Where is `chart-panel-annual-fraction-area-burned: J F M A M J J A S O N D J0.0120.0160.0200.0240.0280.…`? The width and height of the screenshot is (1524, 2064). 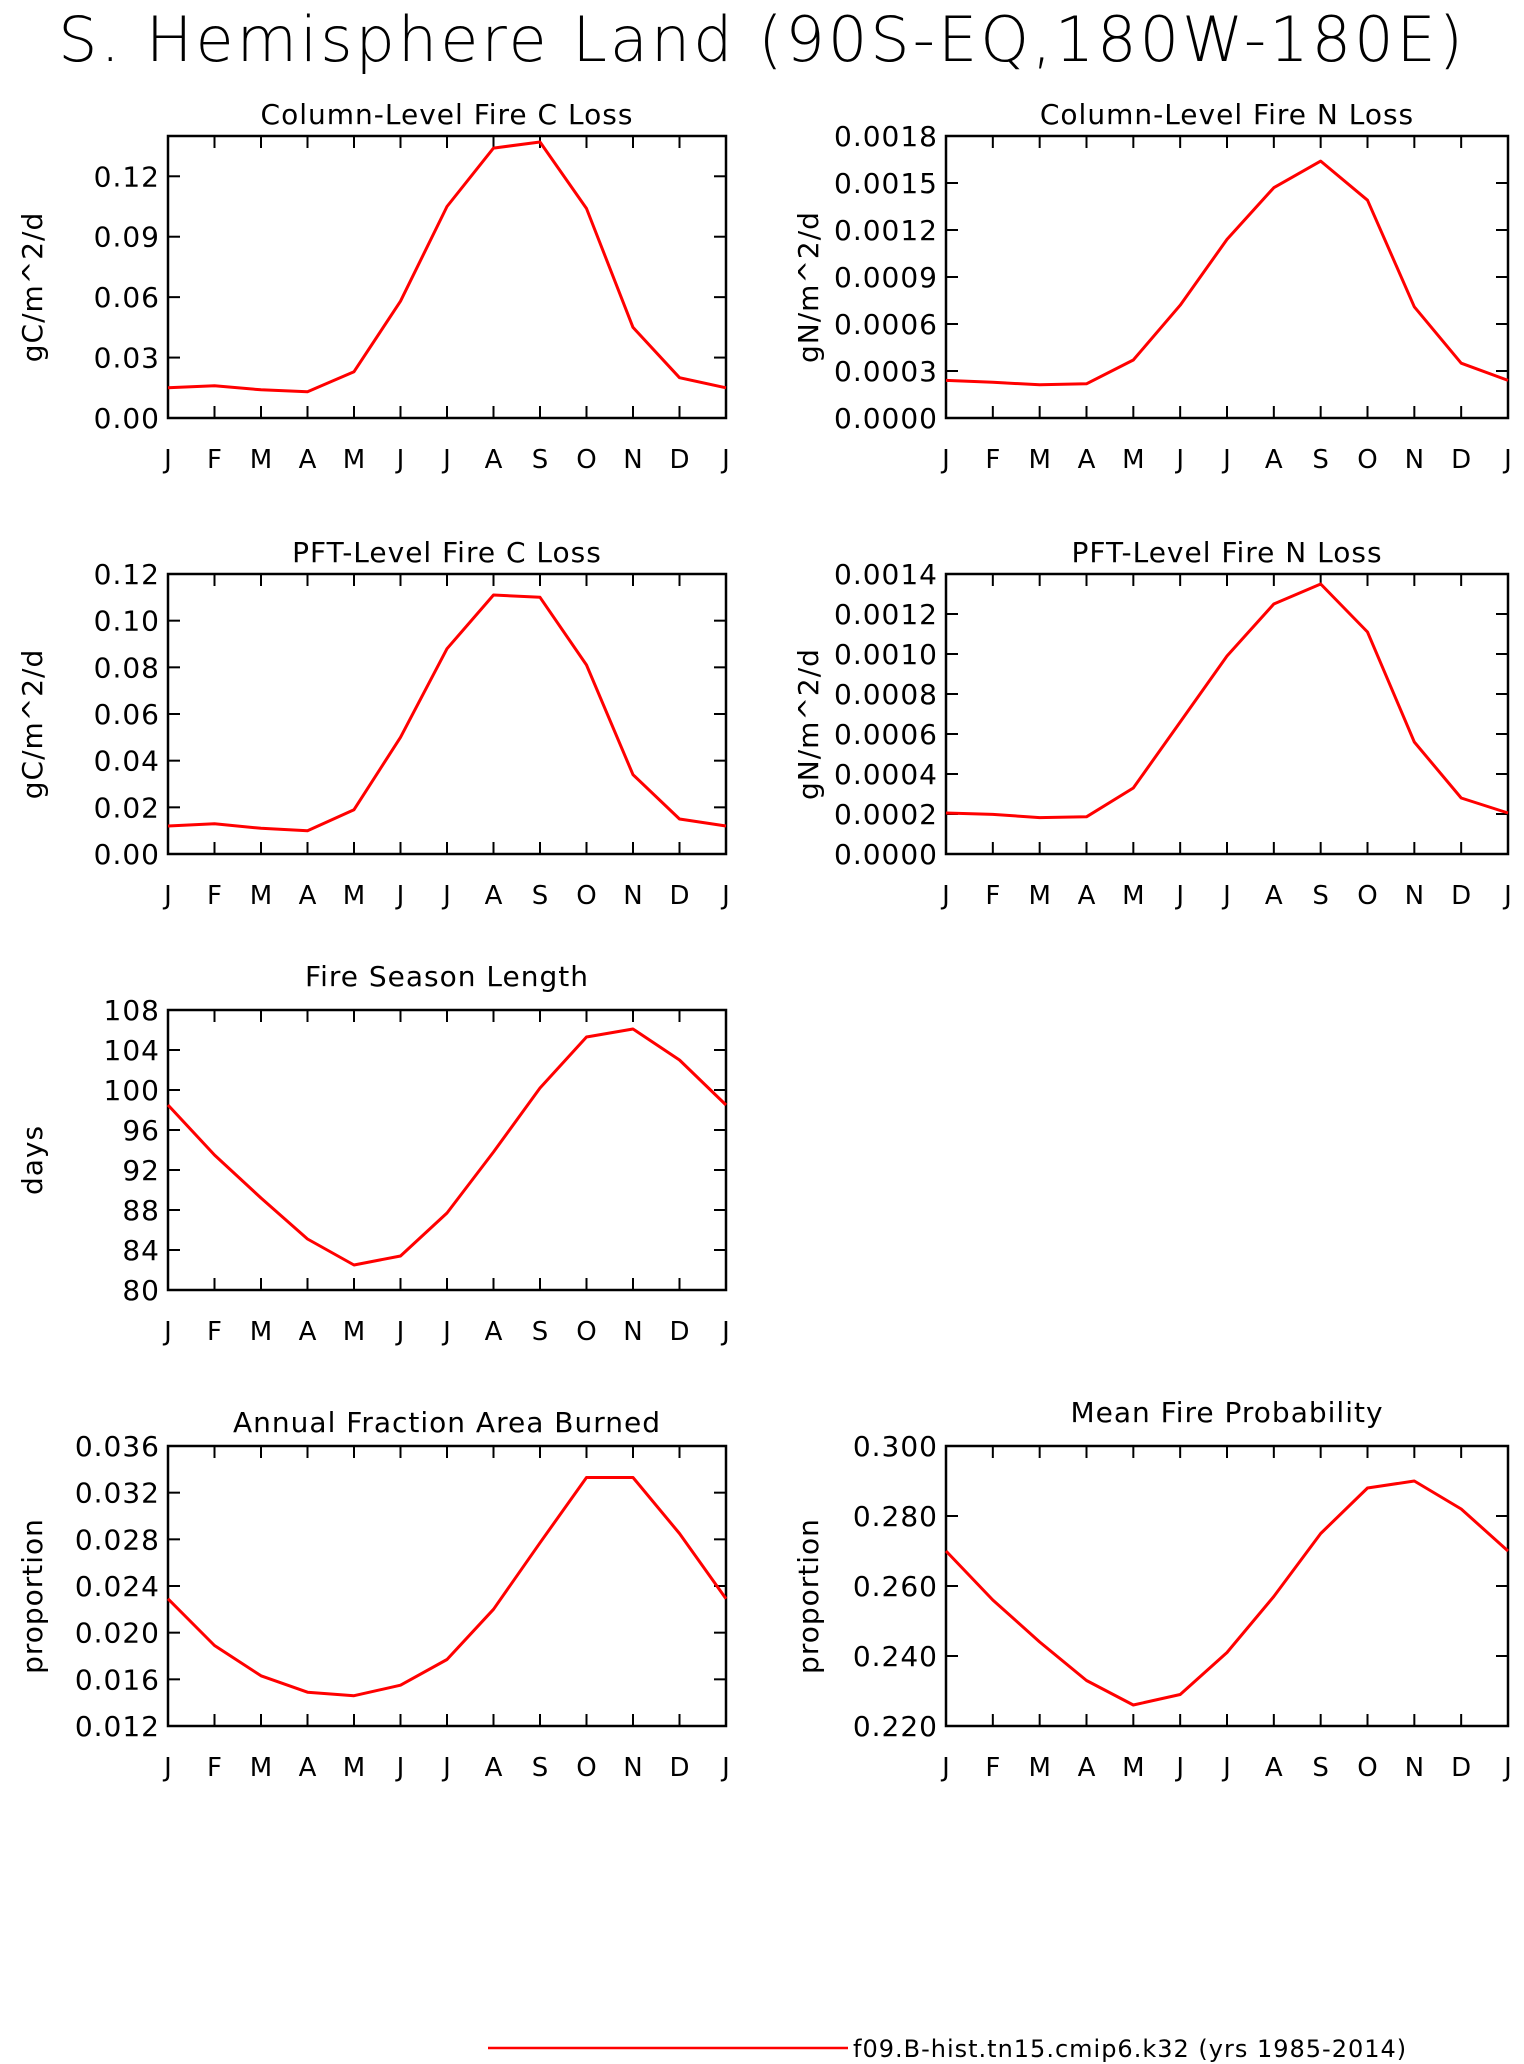
chart-panel-annual-fraction-area-burned: J F M A M J J A S O N D J0.0120.0160.0200.0240.0280.… is located at coordinates (373, 1594).